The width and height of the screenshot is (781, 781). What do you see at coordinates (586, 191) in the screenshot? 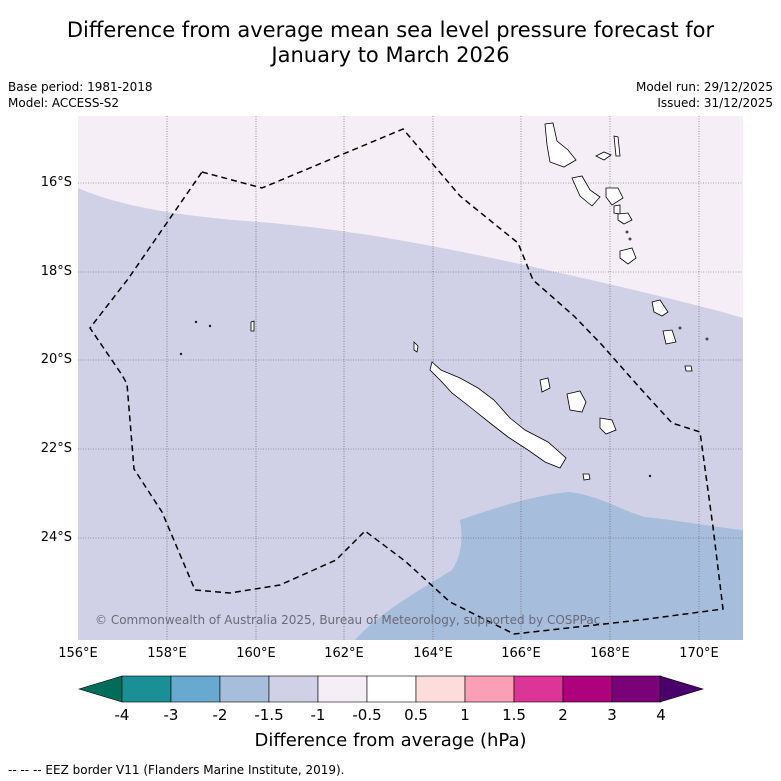
I see `vanuatu-malakula` at bounding box center [586, 191].